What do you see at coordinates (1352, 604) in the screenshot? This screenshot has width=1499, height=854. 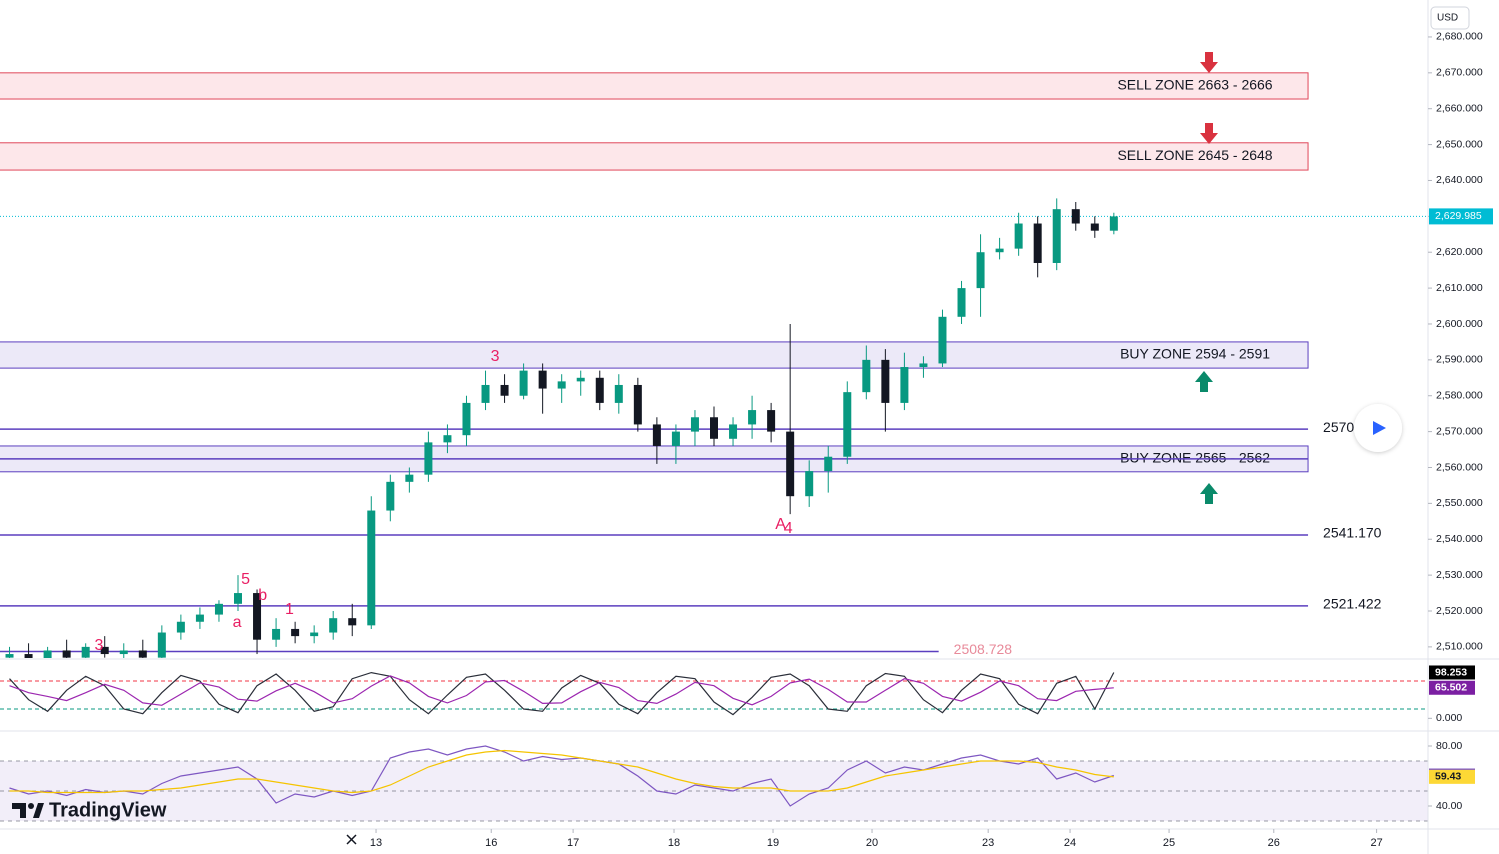 I see `level-label: 2521.422` at bounding box center [1352, 604].